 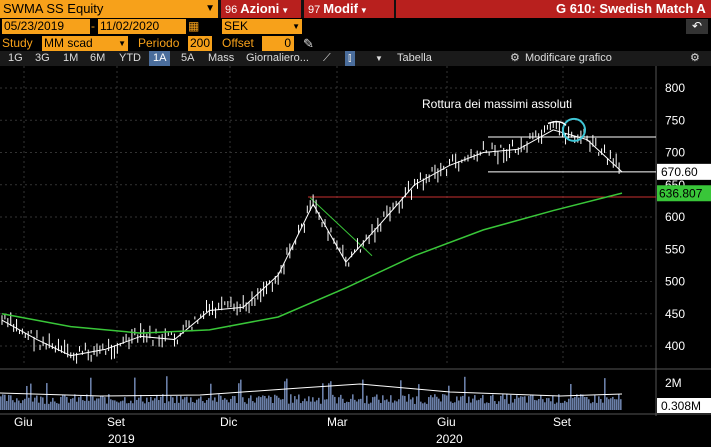 I want to click on currency-value: SEK, so click(x=236, y=26).